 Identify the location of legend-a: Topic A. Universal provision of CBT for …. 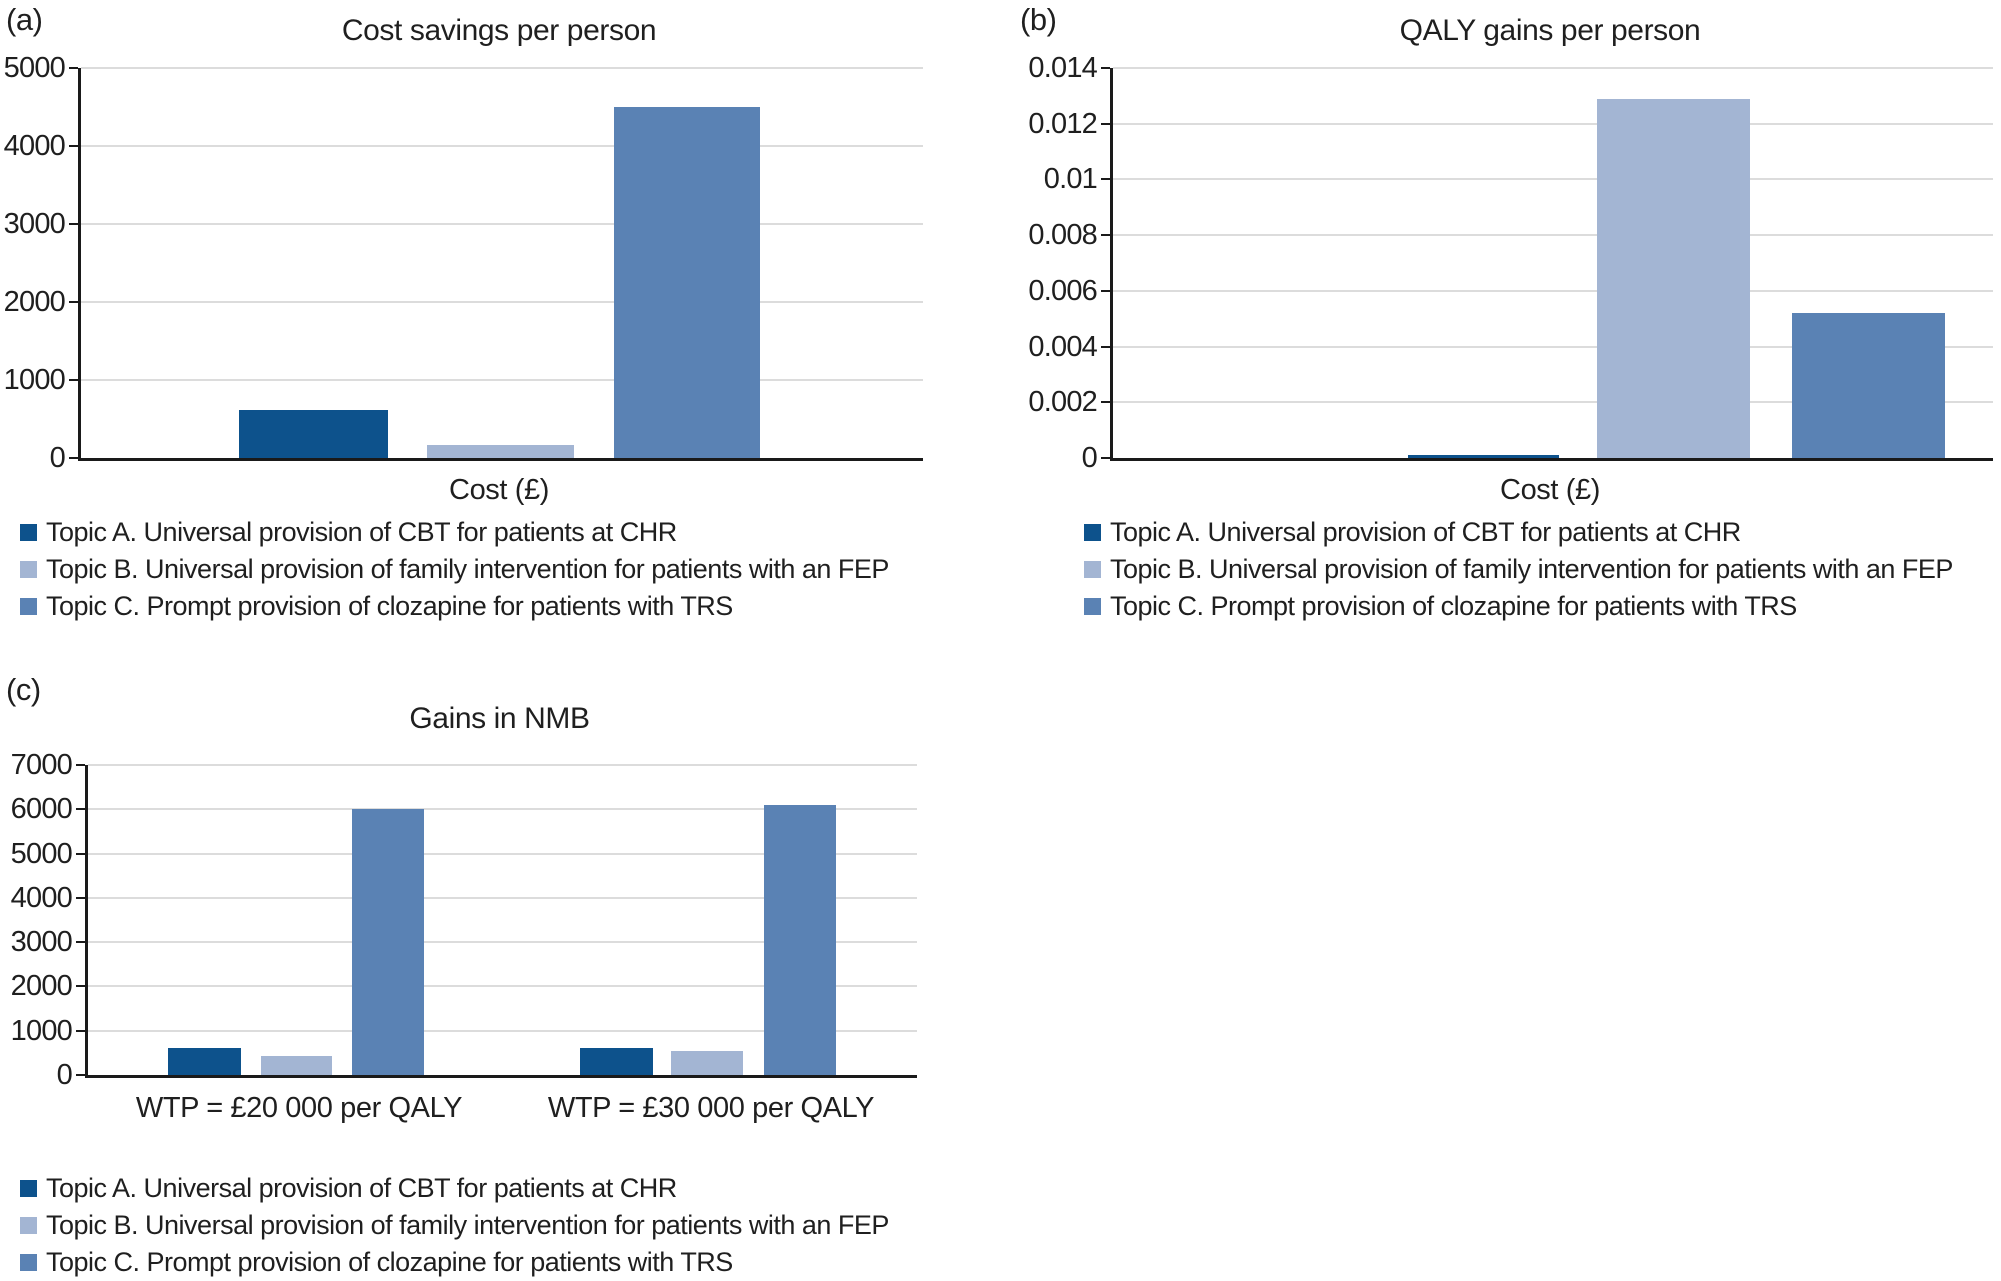
(454, 569).